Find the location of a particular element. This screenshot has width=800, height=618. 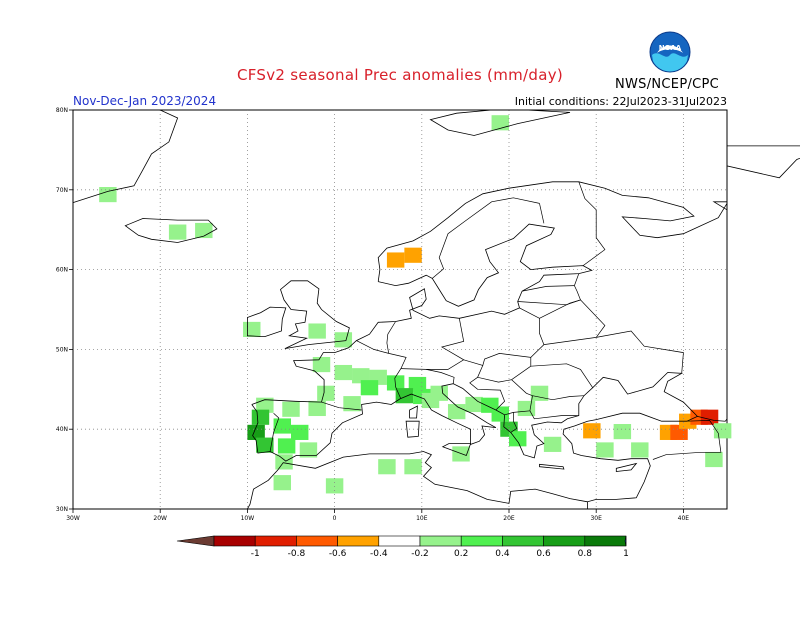

lon-tick-label: 30E is located at coordinates (596, 518).